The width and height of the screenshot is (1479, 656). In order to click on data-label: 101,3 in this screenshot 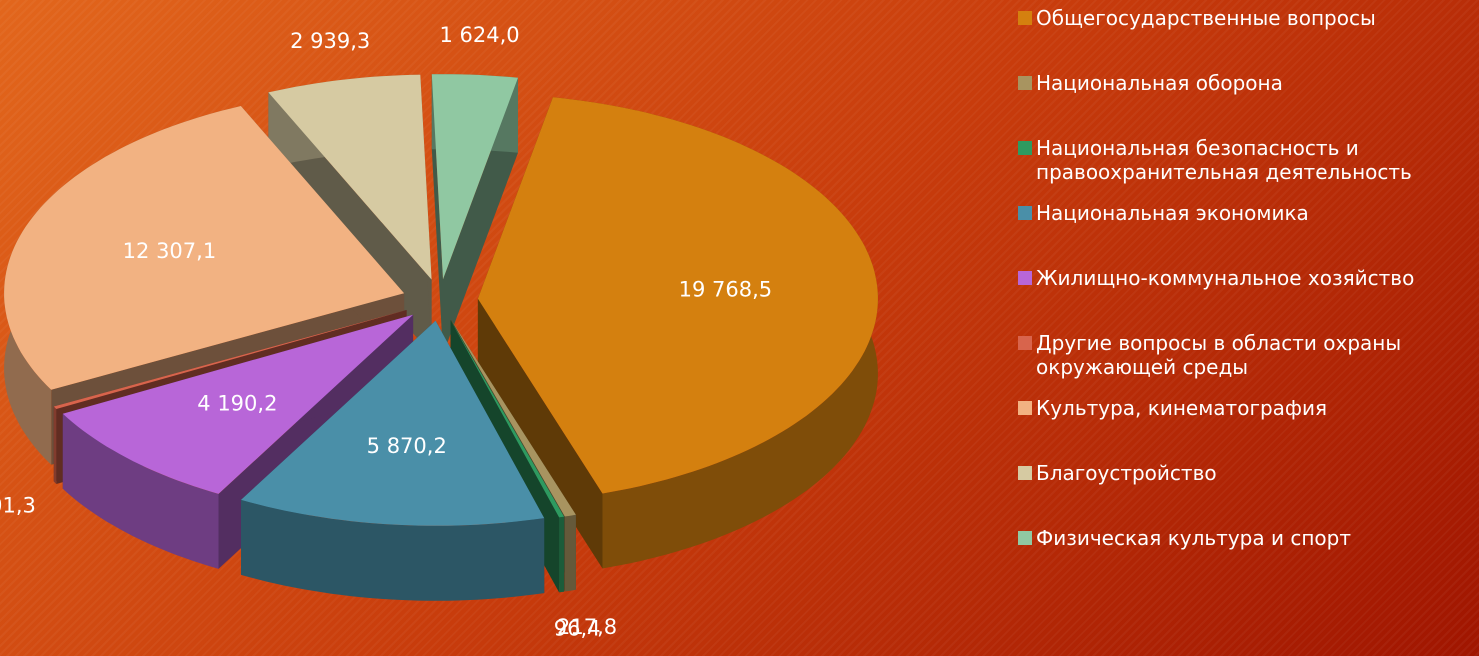, I will do `click(18, 505)`.